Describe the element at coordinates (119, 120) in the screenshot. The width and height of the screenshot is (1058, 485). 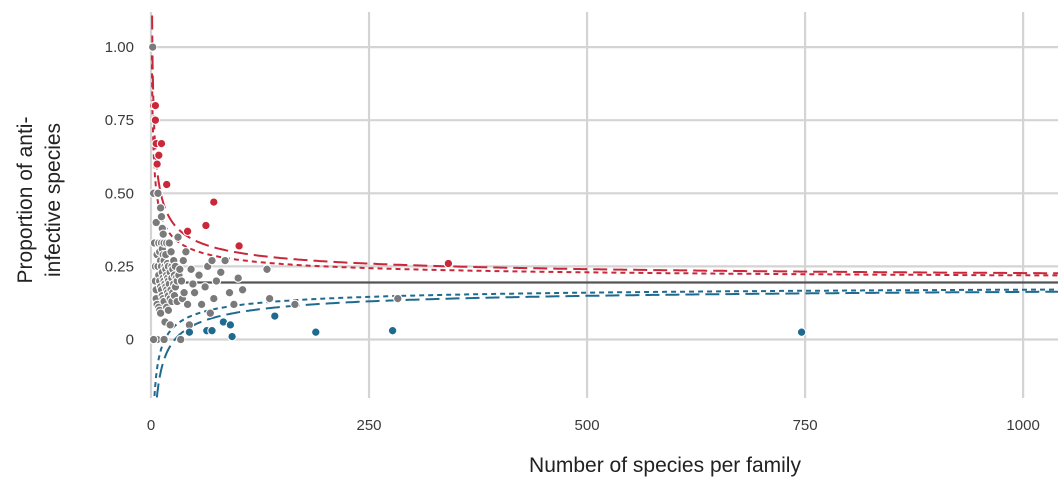
I see `y-tick-label: 0.75` at that location.